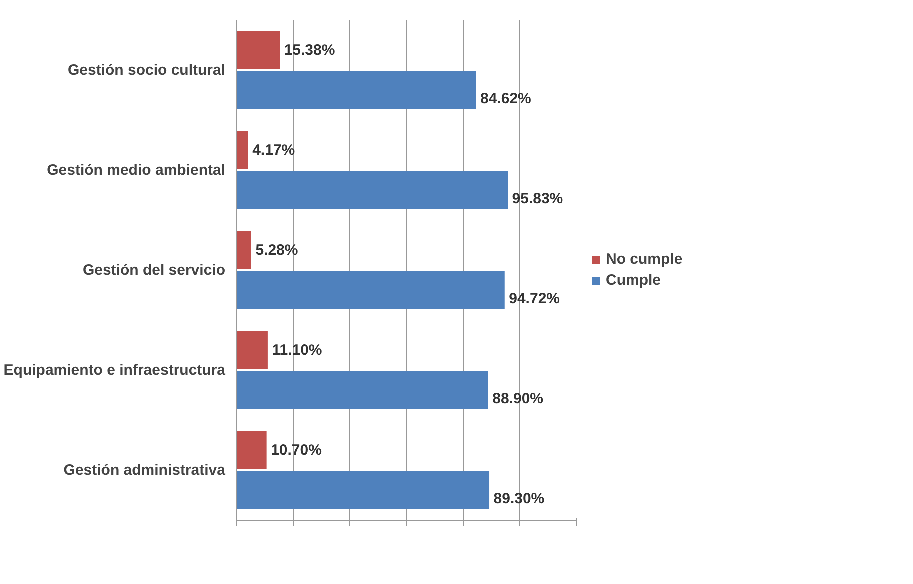 The height and width of the screenshot is (584, 913). Describe the element at coordinates (310, 50) in the screenshot. I see `data-label: 15.38%` at that location.